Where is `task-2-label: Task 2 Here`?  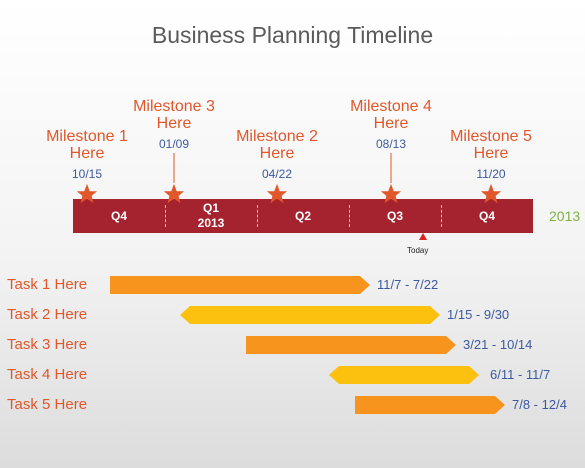 task-2-label: Task 2 Here is located at coordinates (47, 314).